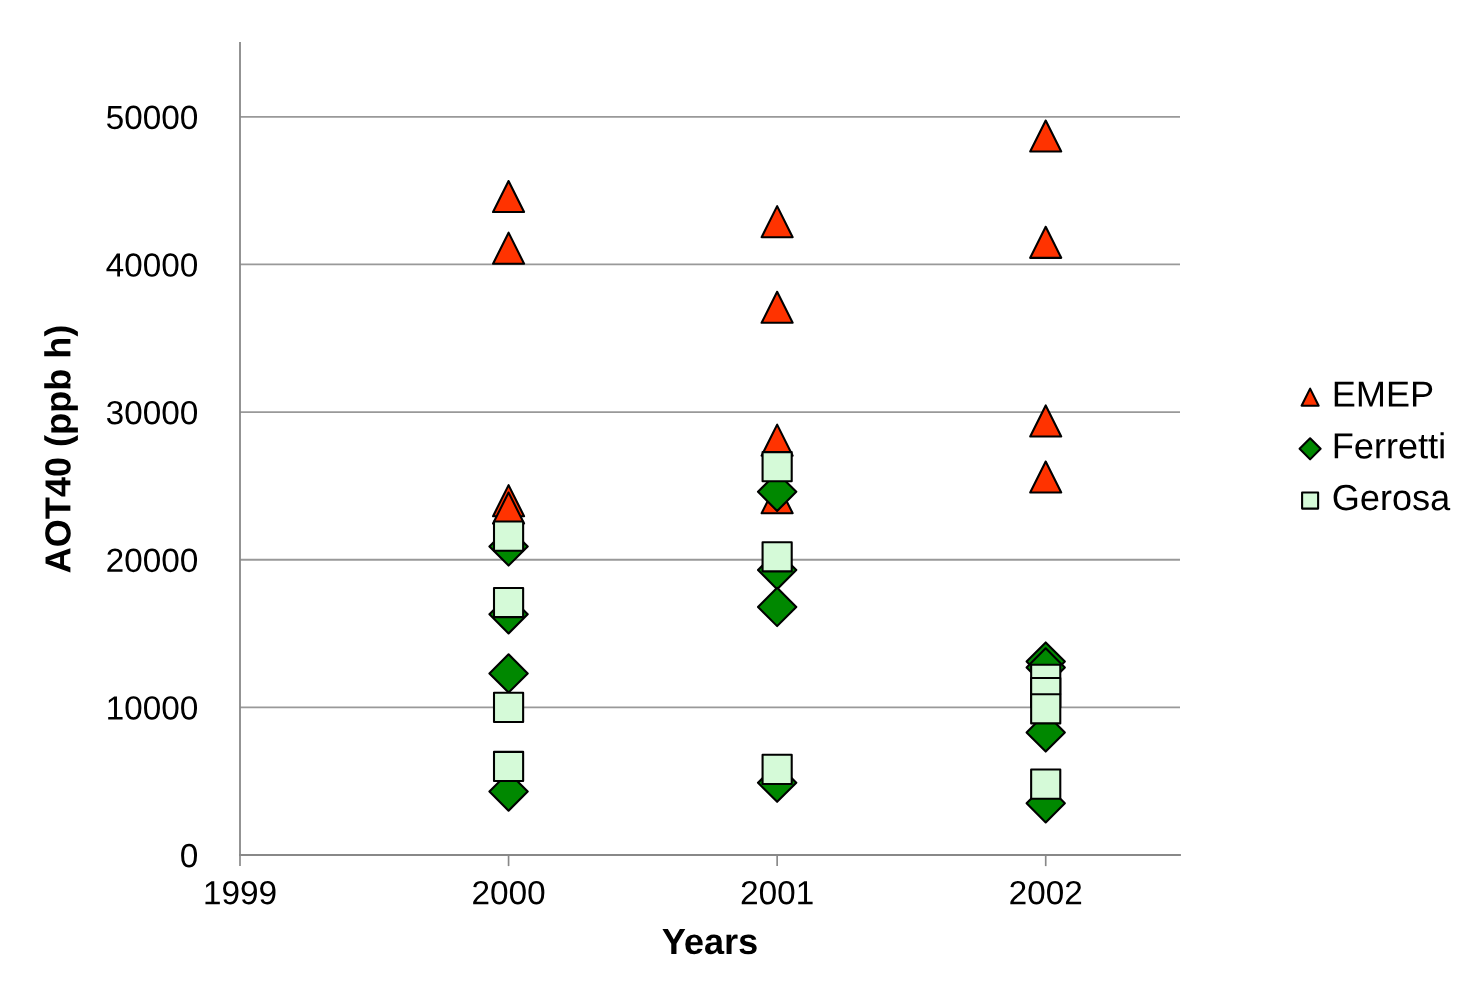 The image size is (1468, 991). Describe the element at coordinates (152, 412) in the screenshot. I see `y-tick-label: 30000` at that location.